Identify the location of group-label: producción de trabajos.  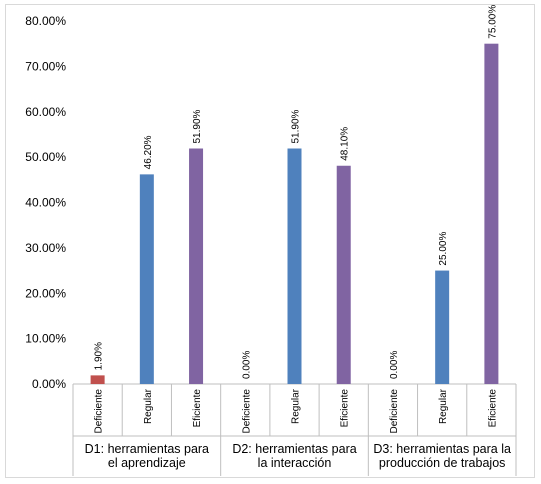
(442, 463).